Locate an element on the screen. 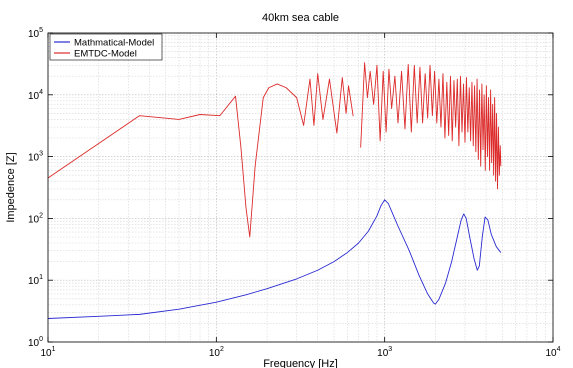 This screenshot has width=573, height=368. x-tick-label: 10² is located at coordinates (216, 352).